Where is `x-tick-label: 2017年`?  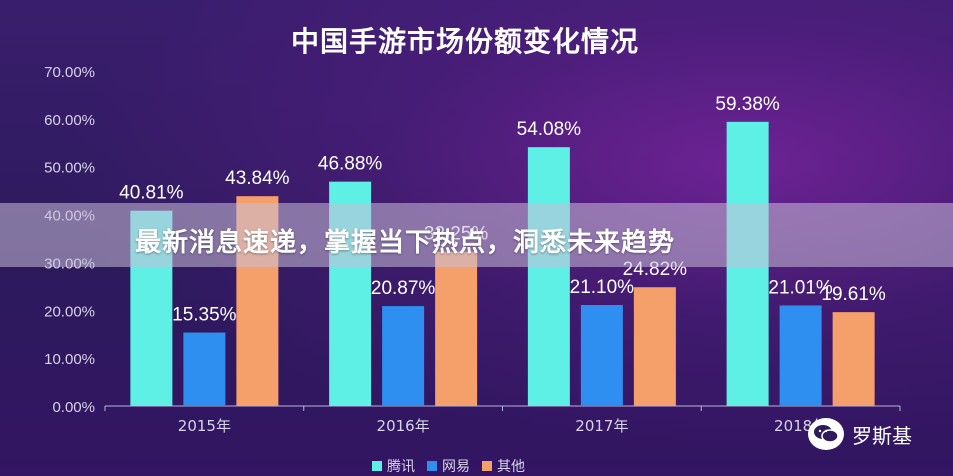 x-tick-label: 2017年 is located at coordinates (601, 426).